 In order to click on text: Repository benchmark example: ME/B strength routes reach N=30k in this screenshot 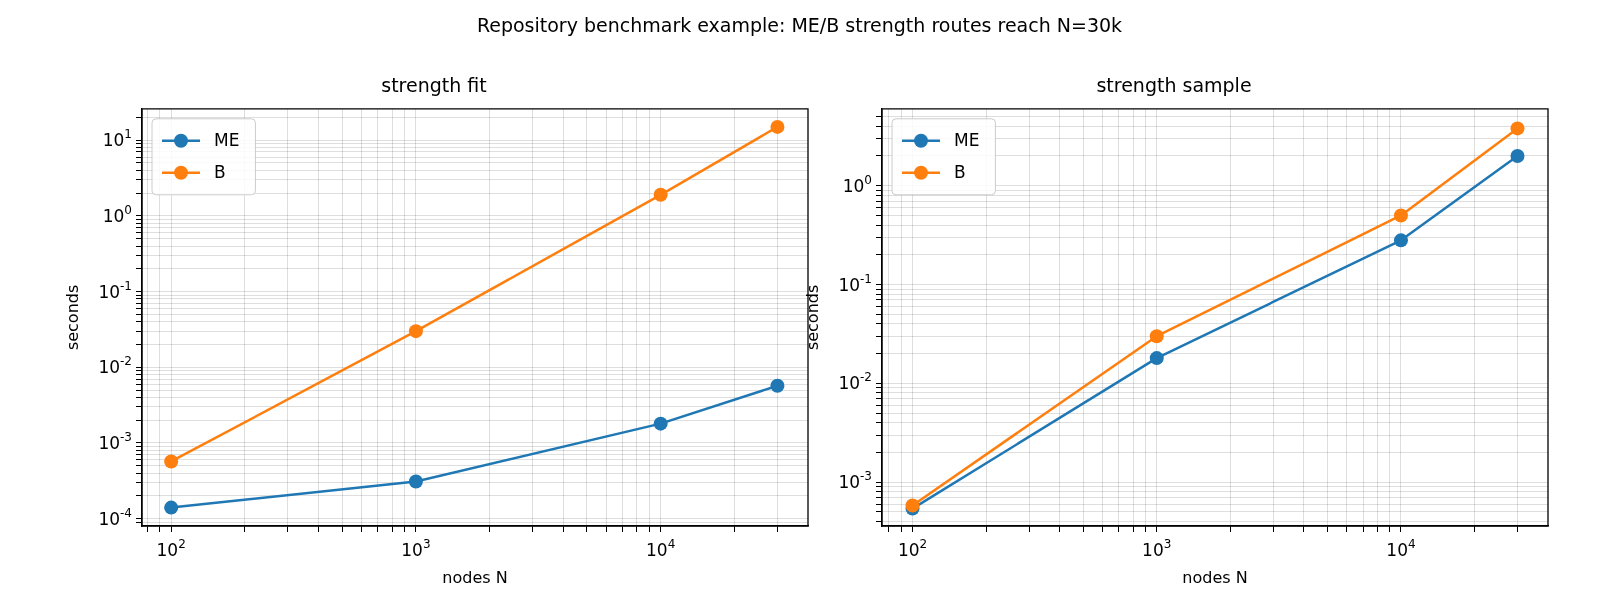, I will do `click(799, 25)`.